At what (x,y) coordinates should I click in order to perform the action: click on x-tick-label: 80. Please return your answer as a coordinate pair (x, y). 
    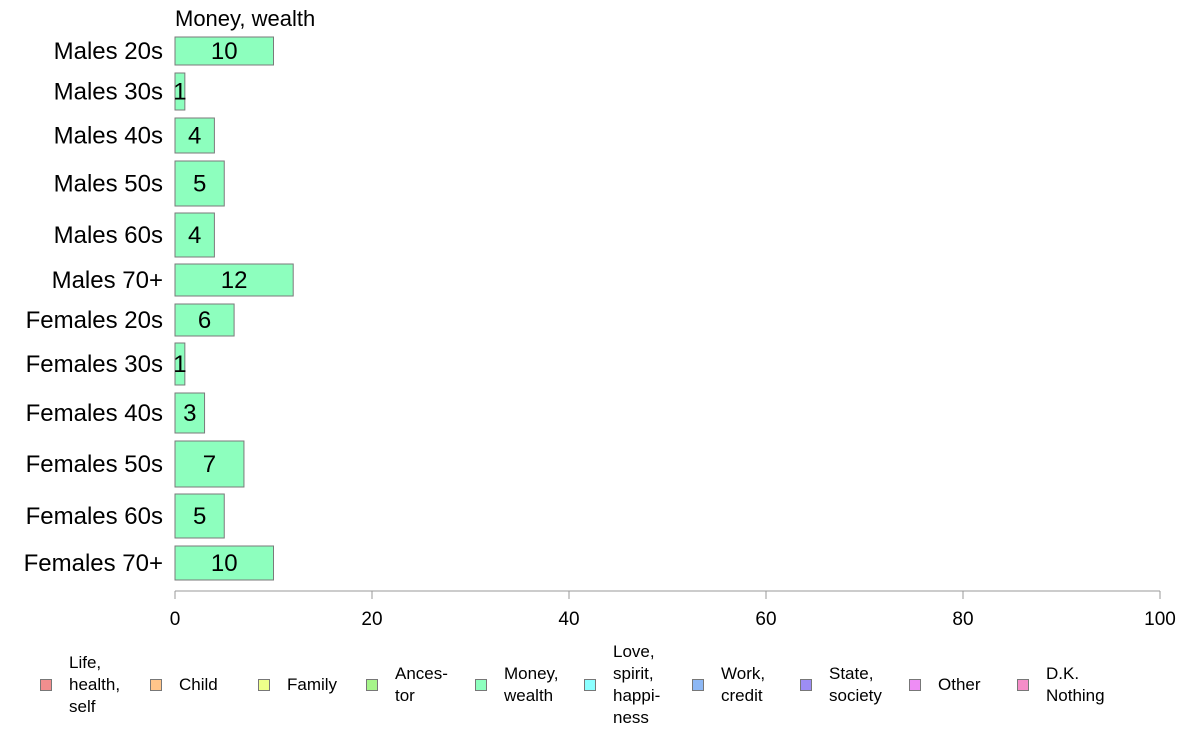
    Looking at the image, I should click on (962, 619).